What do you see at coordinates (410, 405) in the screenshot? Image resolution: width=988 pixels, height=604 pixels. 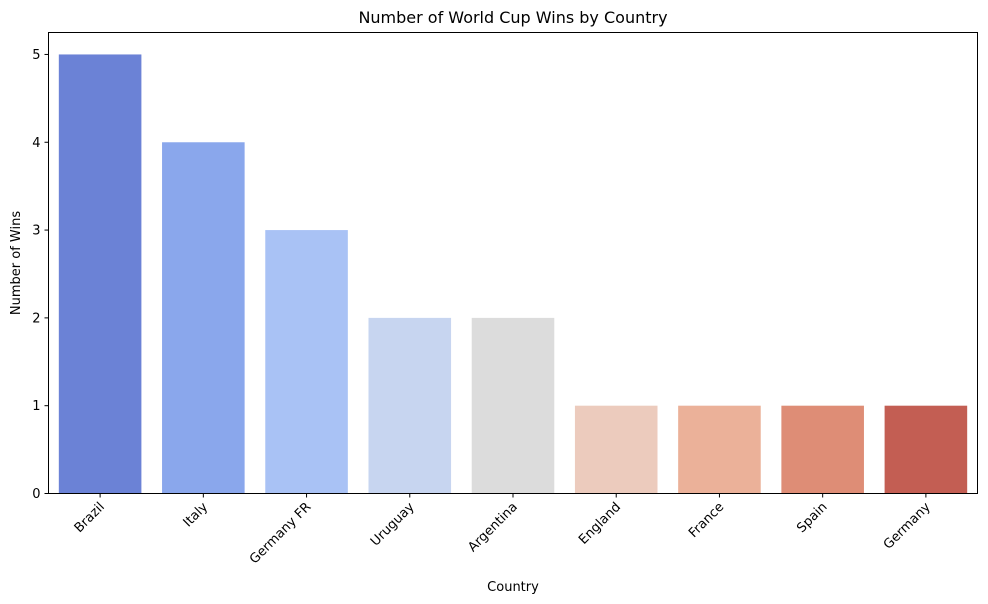 I see `bar-uruguay` at bounding box center [410, 405].